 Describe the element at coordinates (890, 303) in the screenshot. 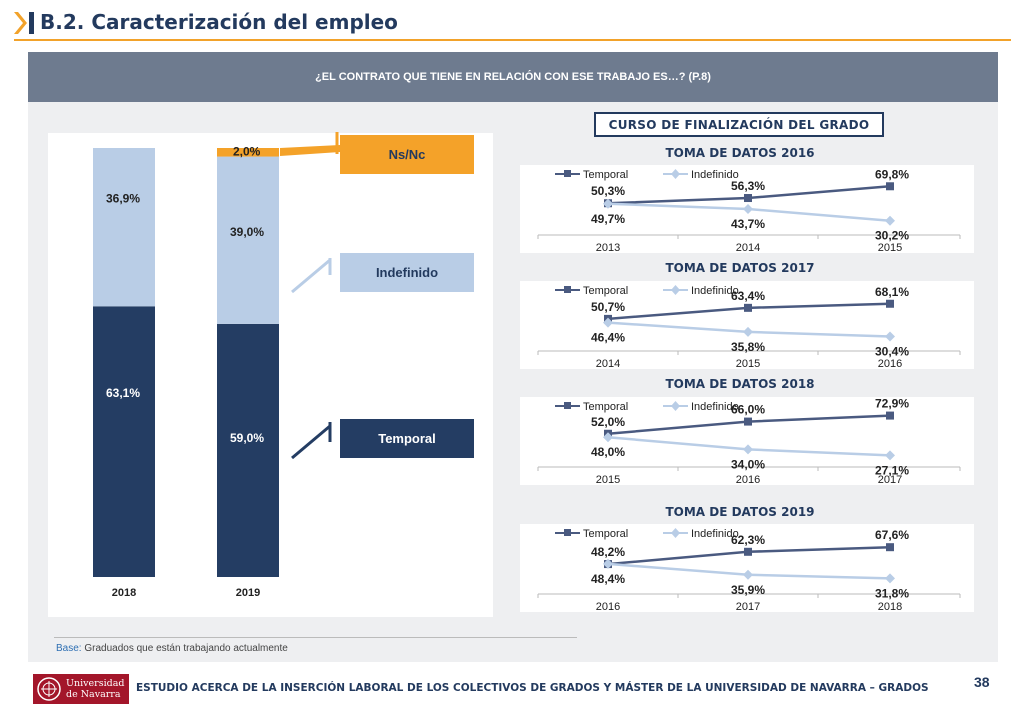

I see `point-temporal-2016` at that location.